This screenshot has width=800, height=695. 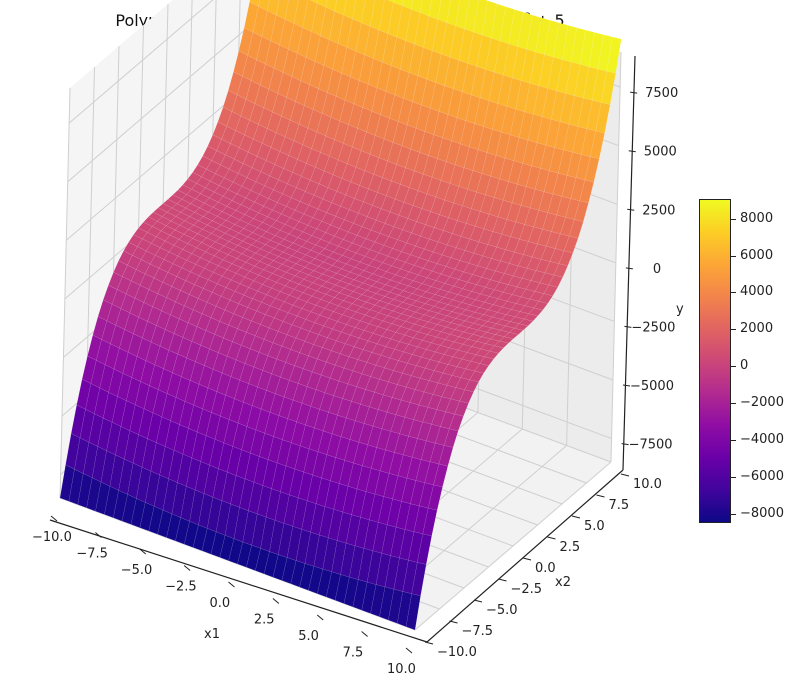 What do you see at coordinates (401, 669) in the screenshot?
I see `x1-tick-label: 10.0` at bounding box center [401, 669].